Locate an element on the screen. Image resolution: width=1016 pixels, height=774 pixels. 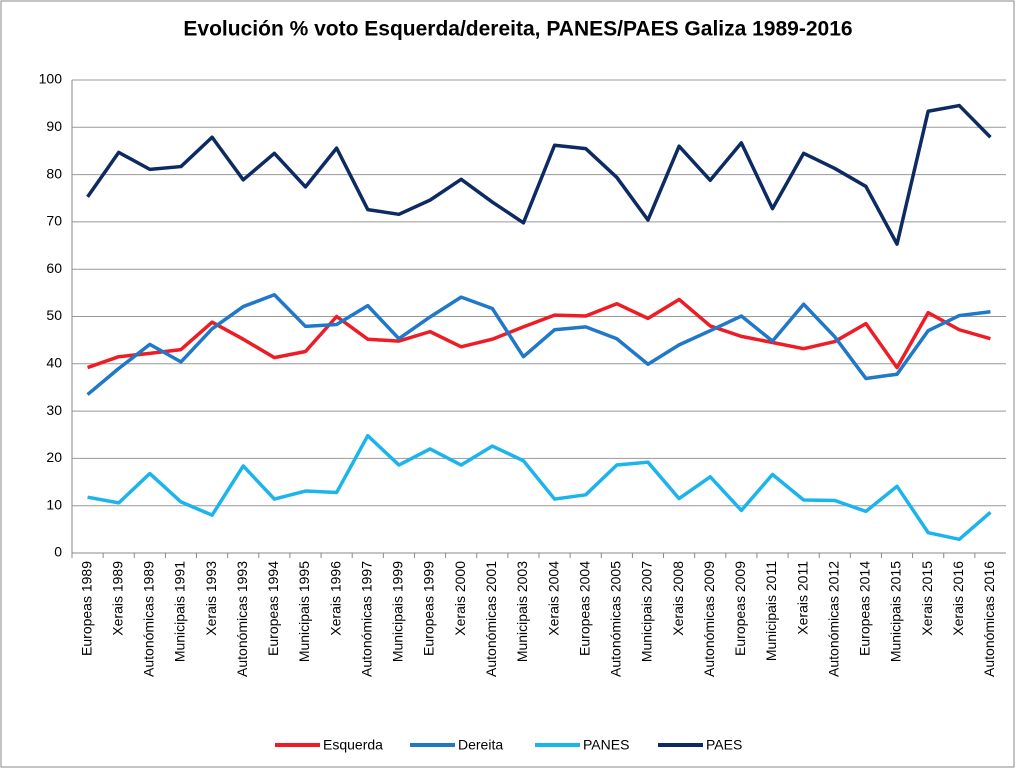
x-tick-label: Xerais 2004 is located at coordinates (553, 598).